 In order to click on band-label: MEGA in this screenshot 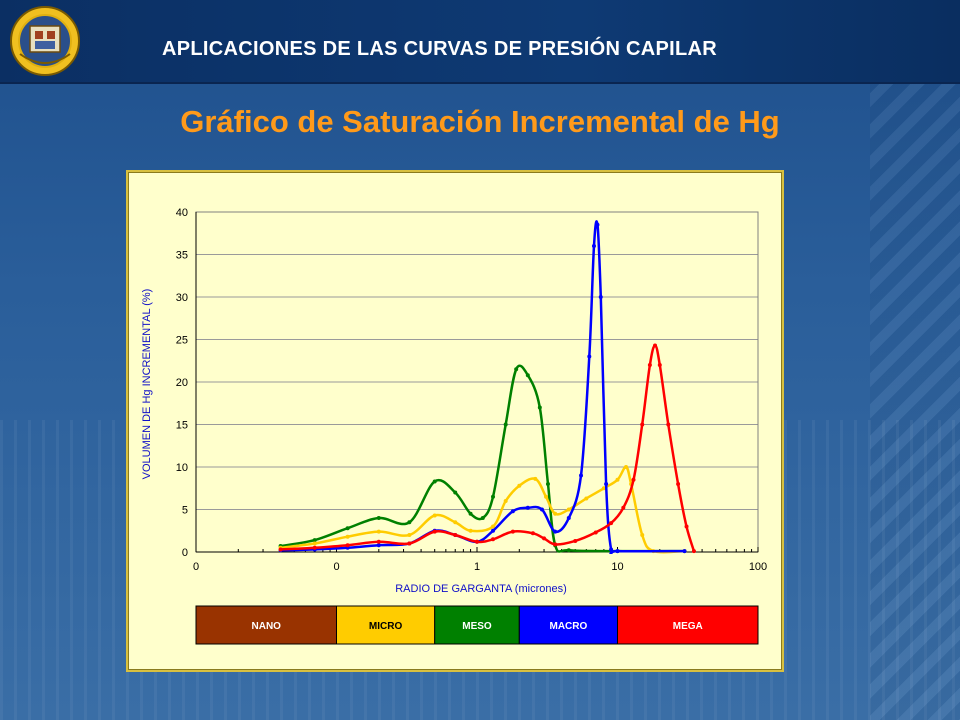, I will do `click(688, 626)`.